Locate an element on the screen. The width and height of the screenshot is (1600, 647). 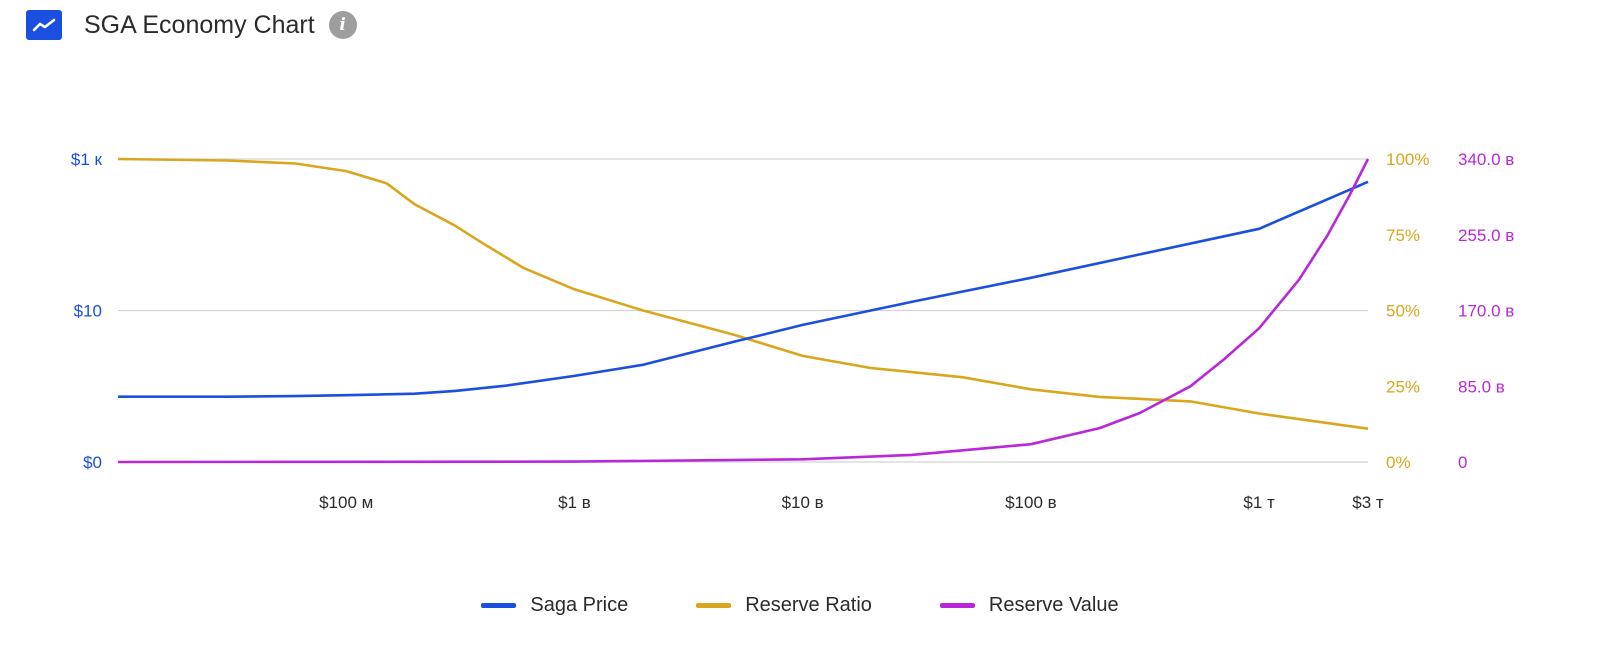
line-chart-icon is located at coordinates (44, 25).